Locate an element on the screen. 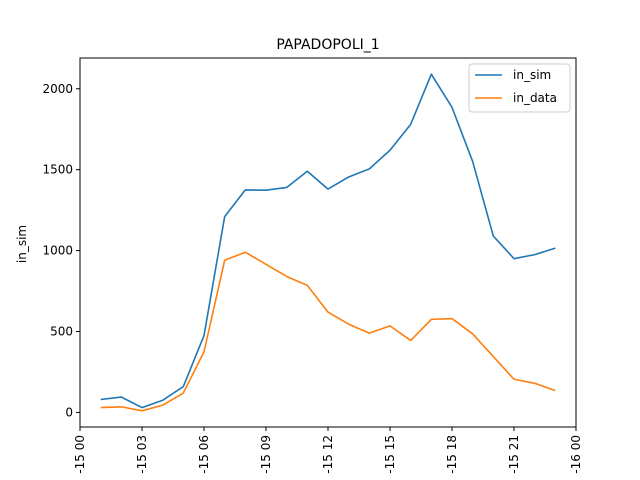 The width and height of the screenshot is (640, 480). x-tick-label: -15 03 is located at coordinates (142, 454).